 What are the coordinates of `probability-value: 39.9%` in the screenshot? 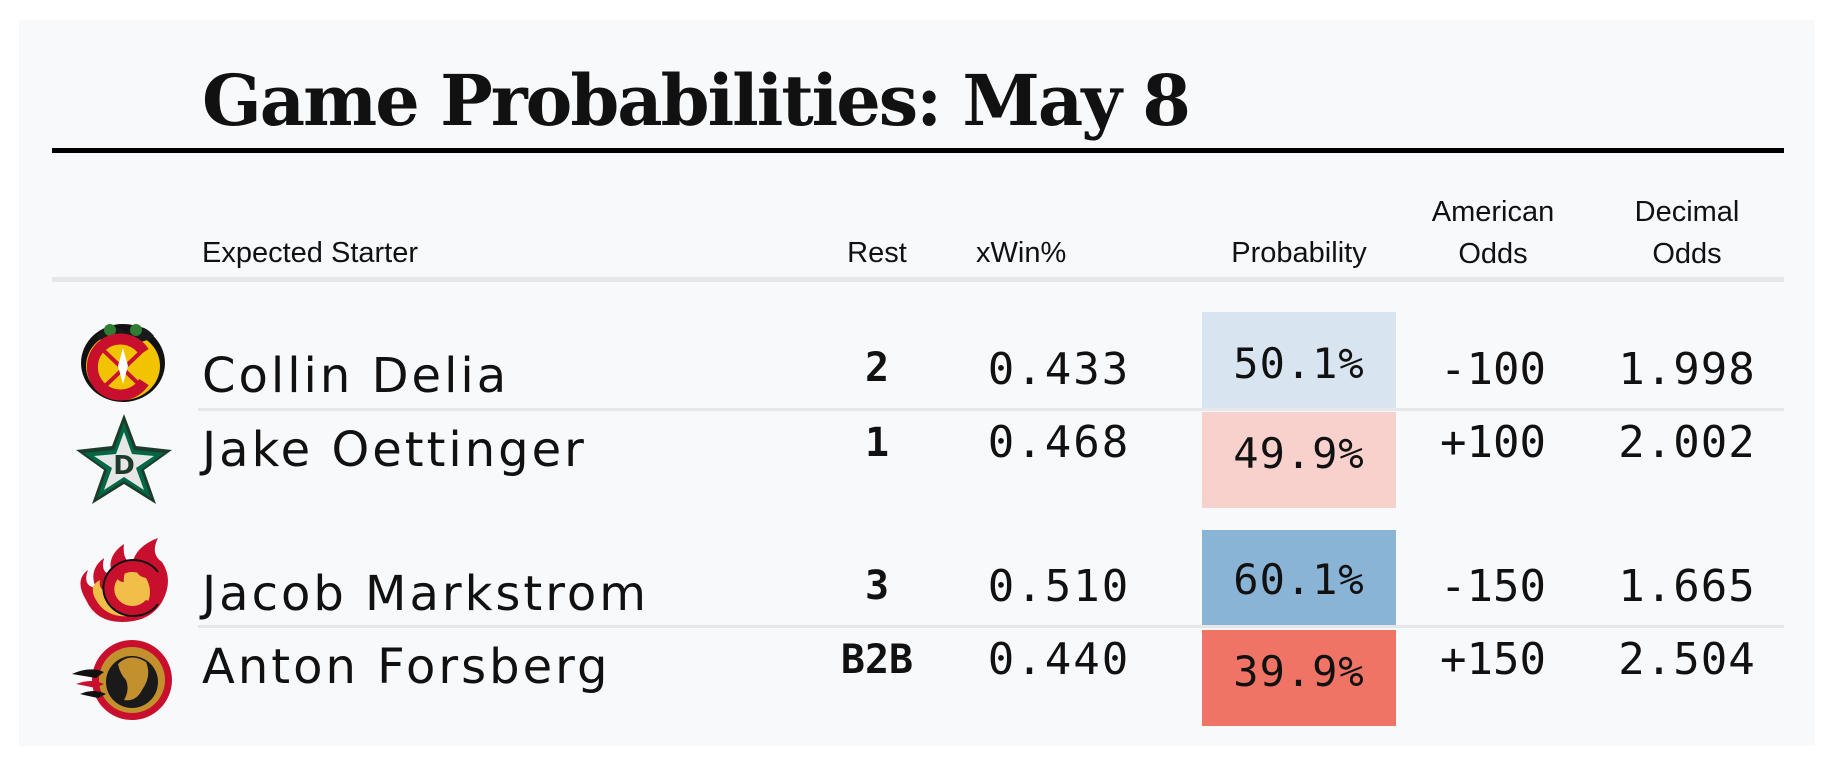 It's located at (1299, 671).